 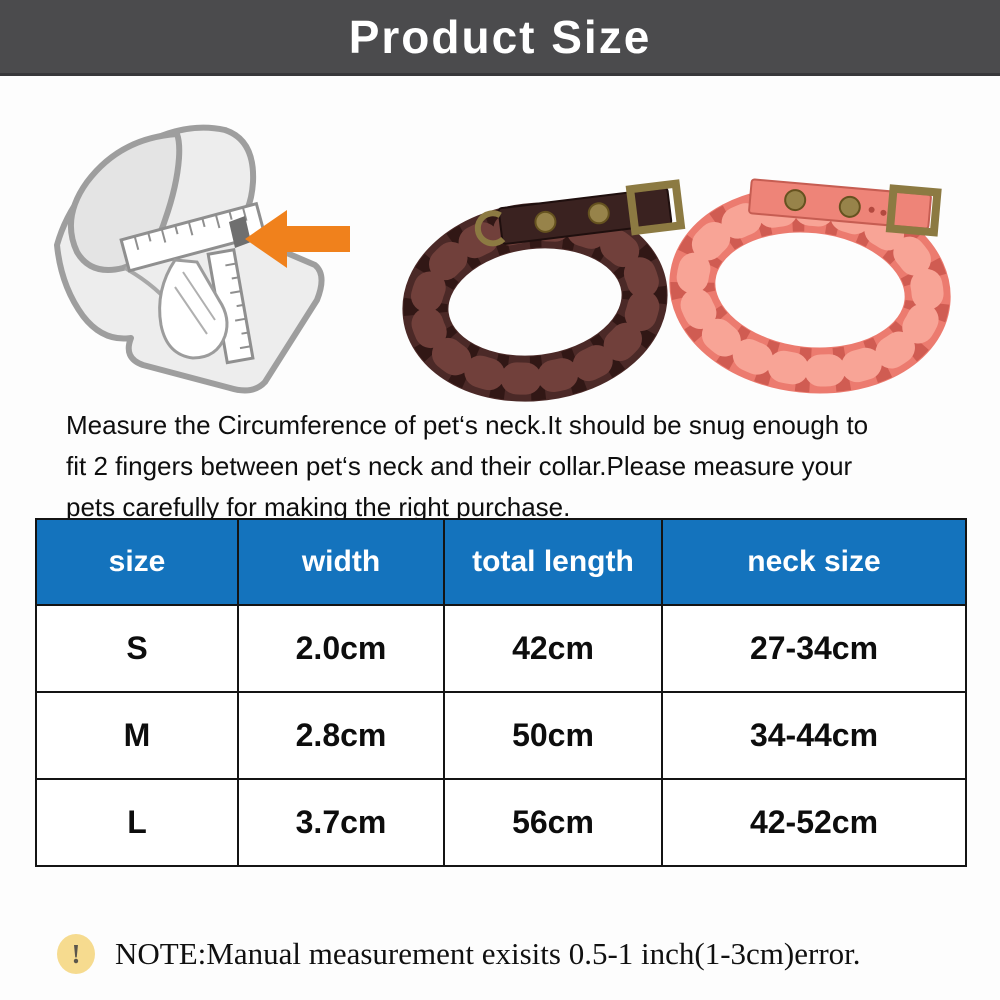 I want to click on table-row-s: S 2.0cm 42cm 27-34cm, so click(x=501, y=648).